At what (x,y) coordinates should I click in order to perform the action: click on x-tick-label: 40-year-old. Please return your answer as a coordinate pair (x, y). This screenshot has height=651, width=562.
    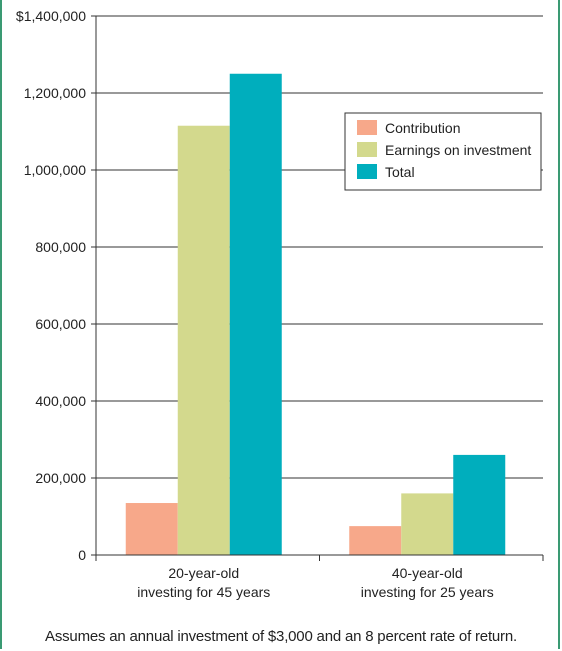
    Looking at the image, I should click on (427, 573).